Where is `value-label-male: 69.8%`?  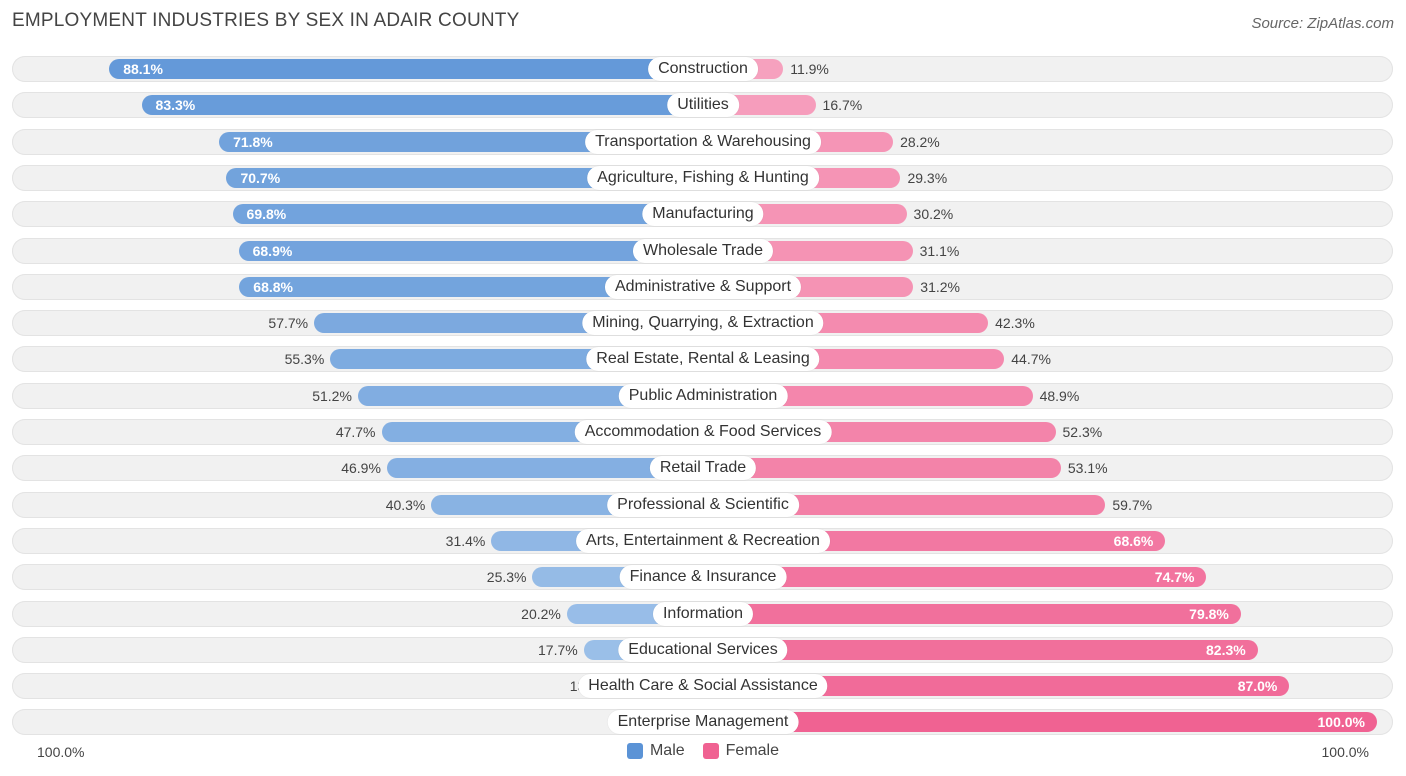 value-label-male: 69.8% is located at coordinates (266, 214).